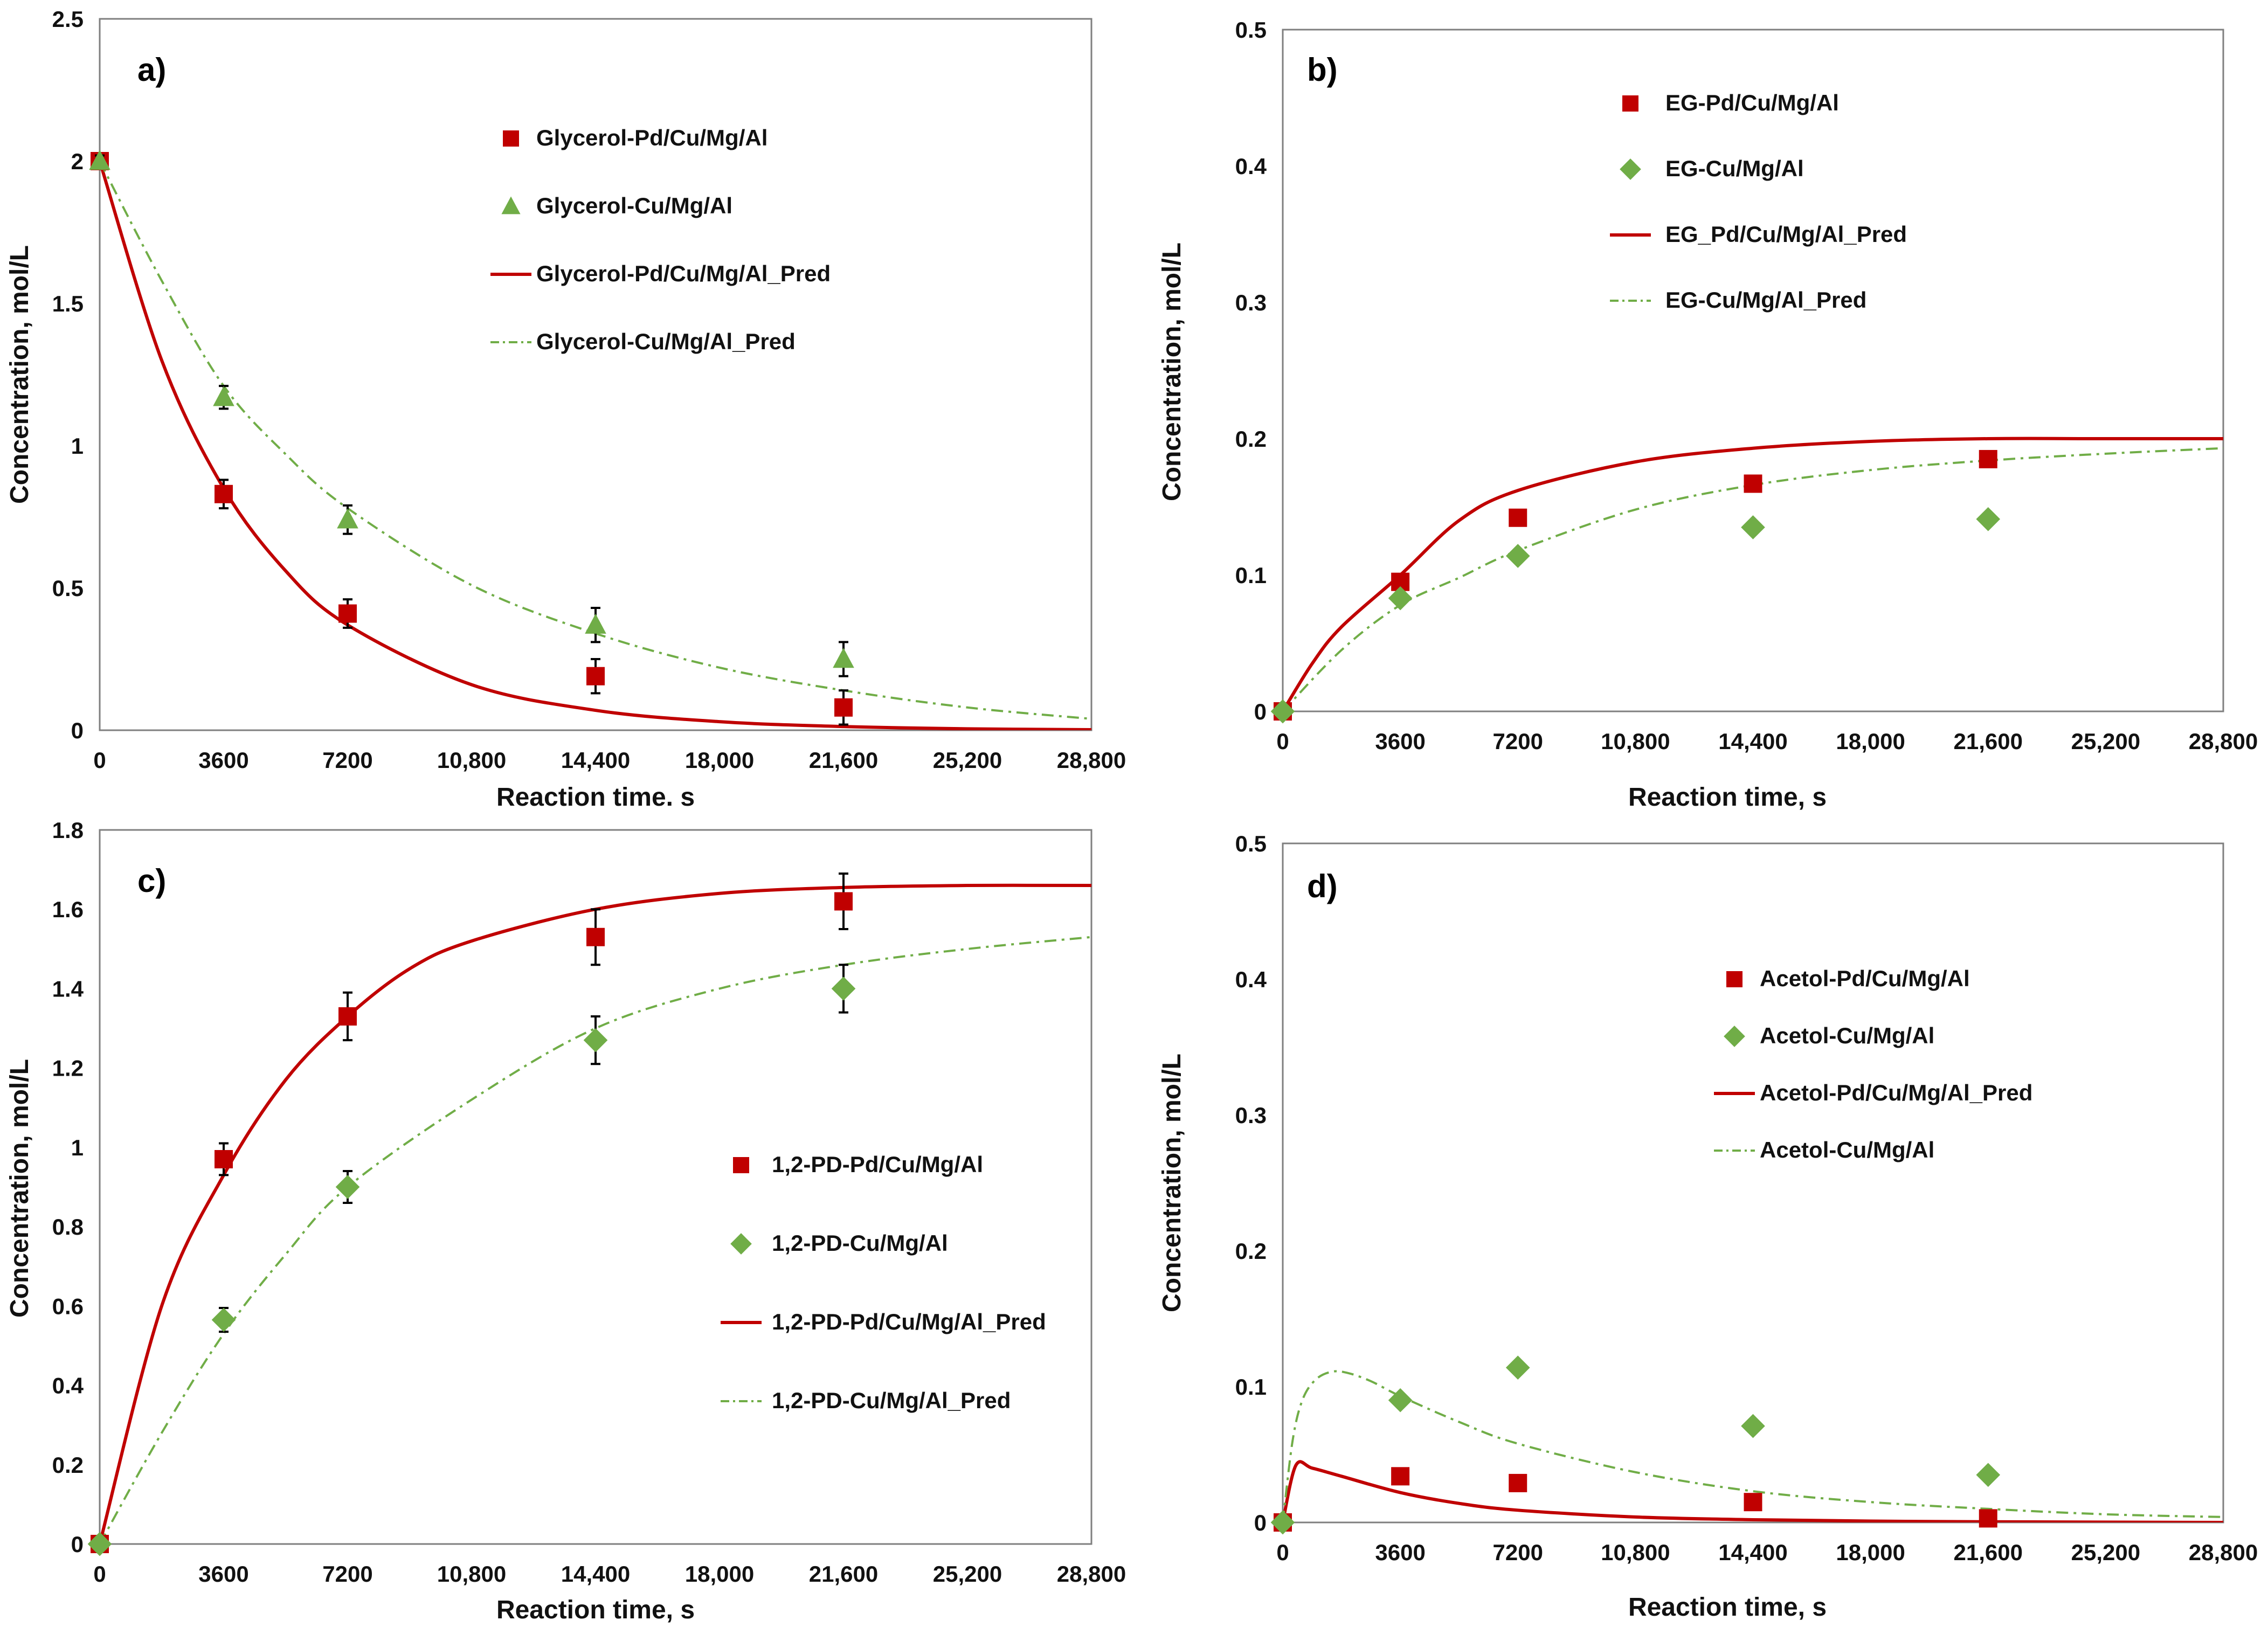  I want to click on legend-label: Acetol-Pd/Cu/Mg/Al, so click(1865, 978).